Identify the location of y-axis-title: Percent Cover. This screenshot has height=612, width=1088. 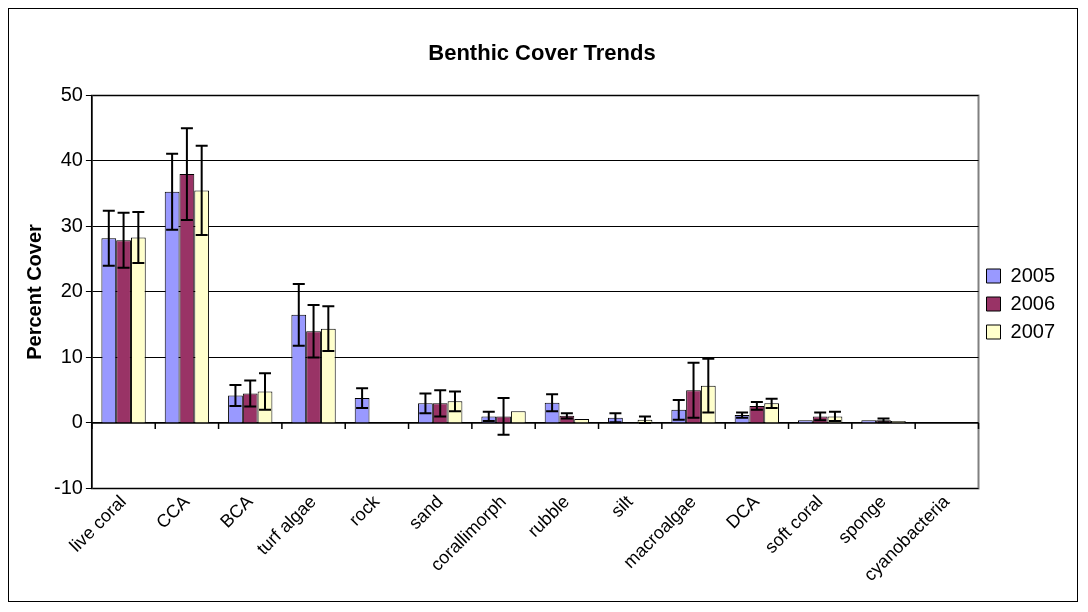
(33, 291).